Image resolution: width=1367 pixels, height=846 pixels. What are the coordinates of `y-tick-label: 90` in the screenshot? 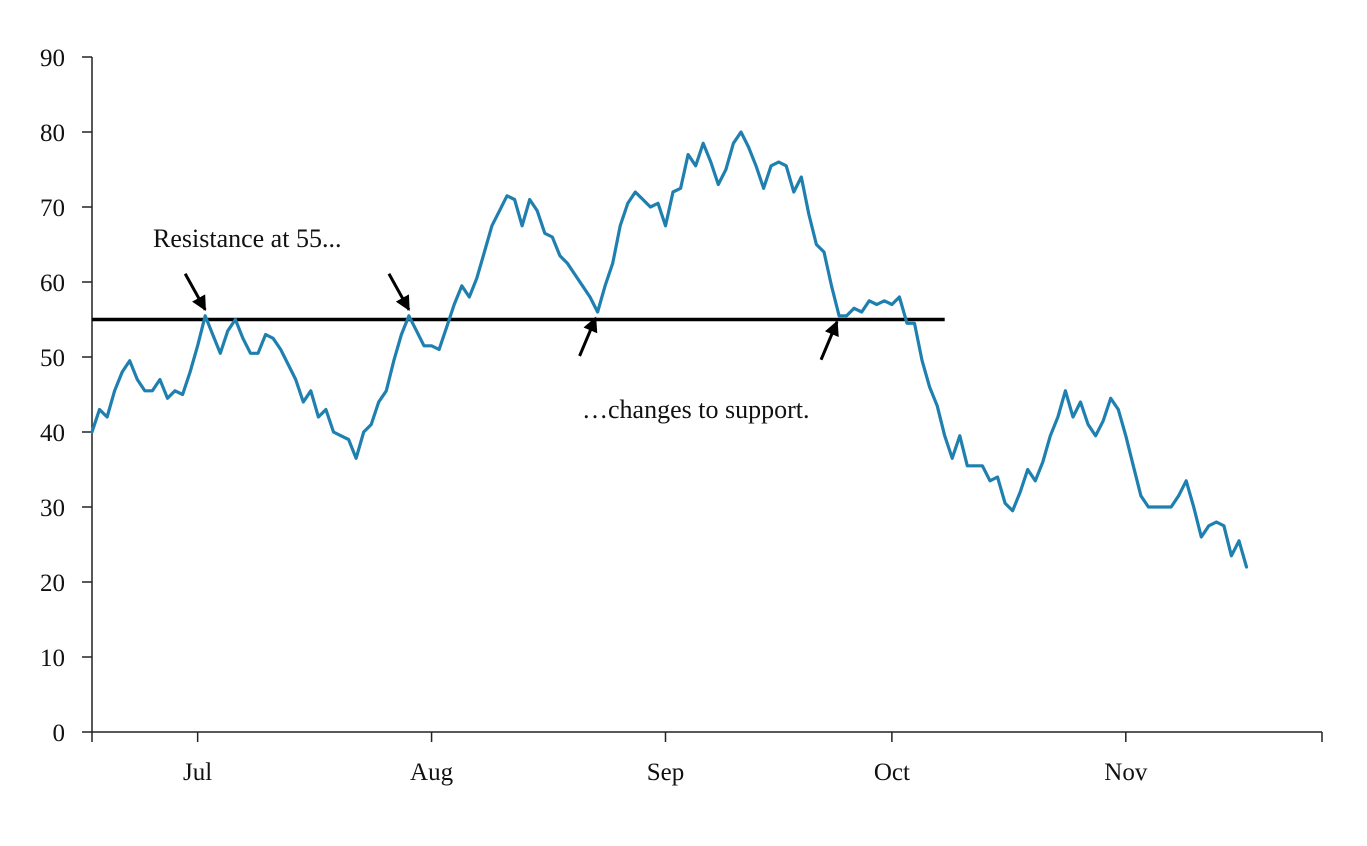 It's located at (52, 58).